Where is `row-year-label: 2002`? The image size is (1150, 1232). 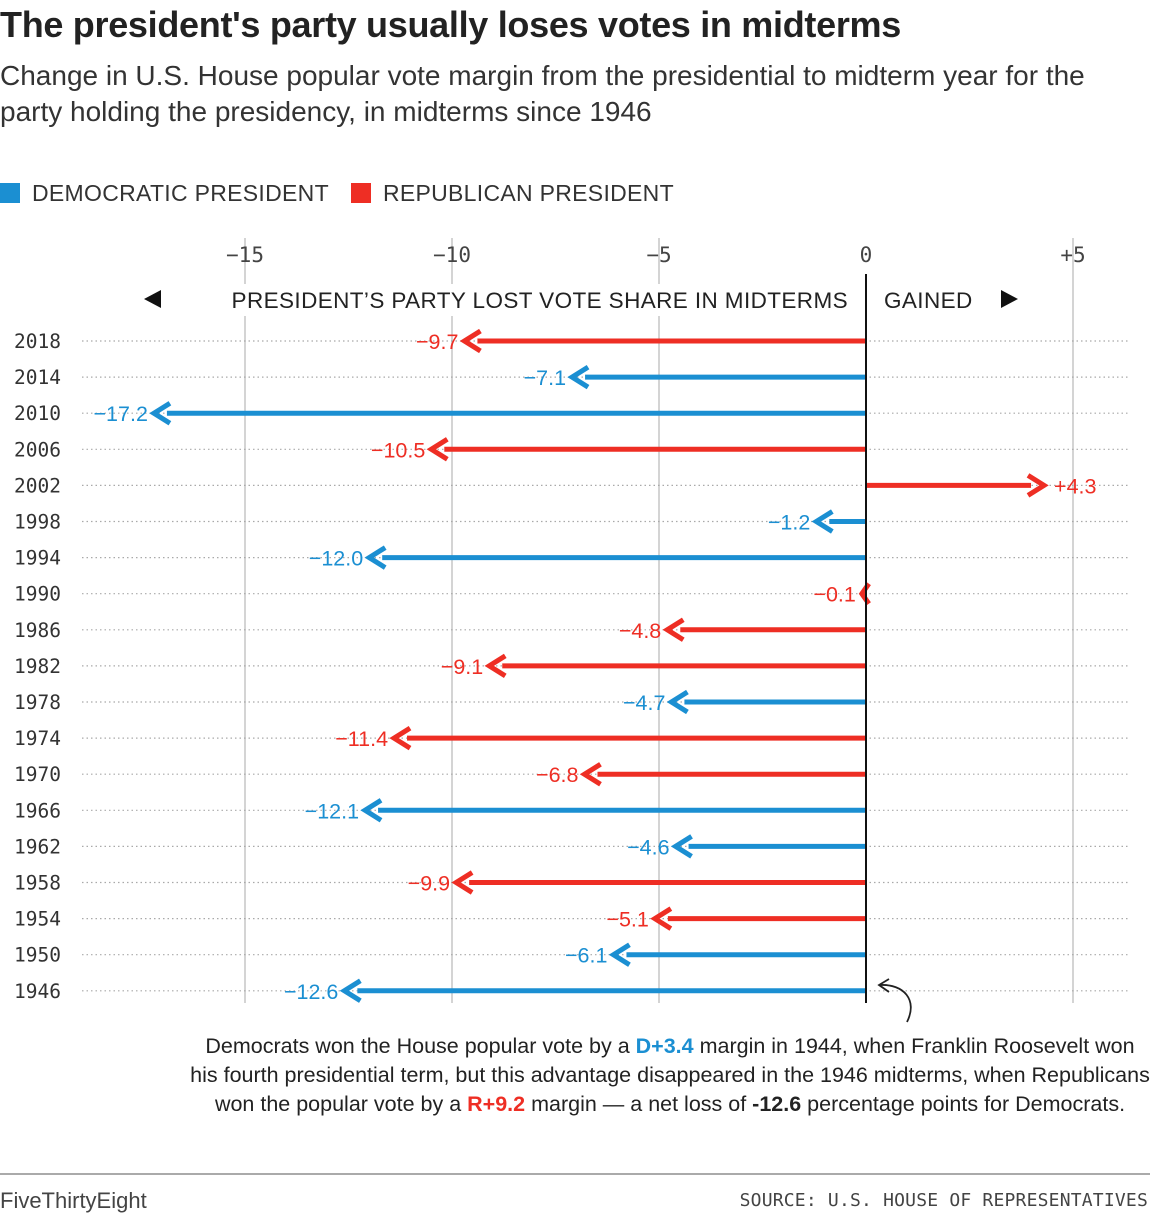 row-year-label: 2002 is located at coordinates (37, 485).